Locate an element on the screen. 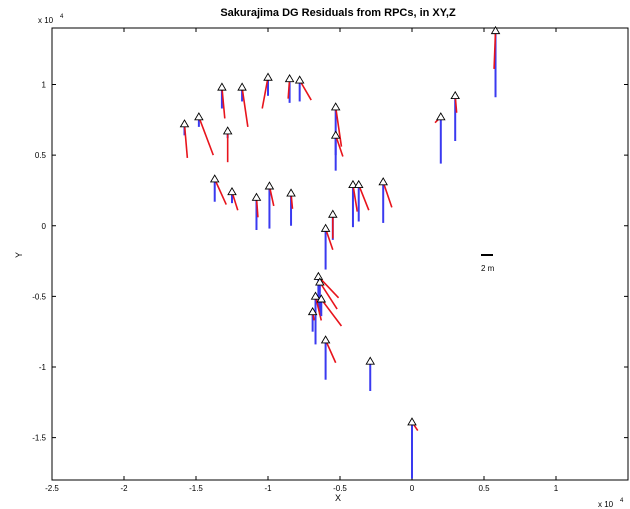  y-exponent-label: x 10 is located at coordinates (46, 20).